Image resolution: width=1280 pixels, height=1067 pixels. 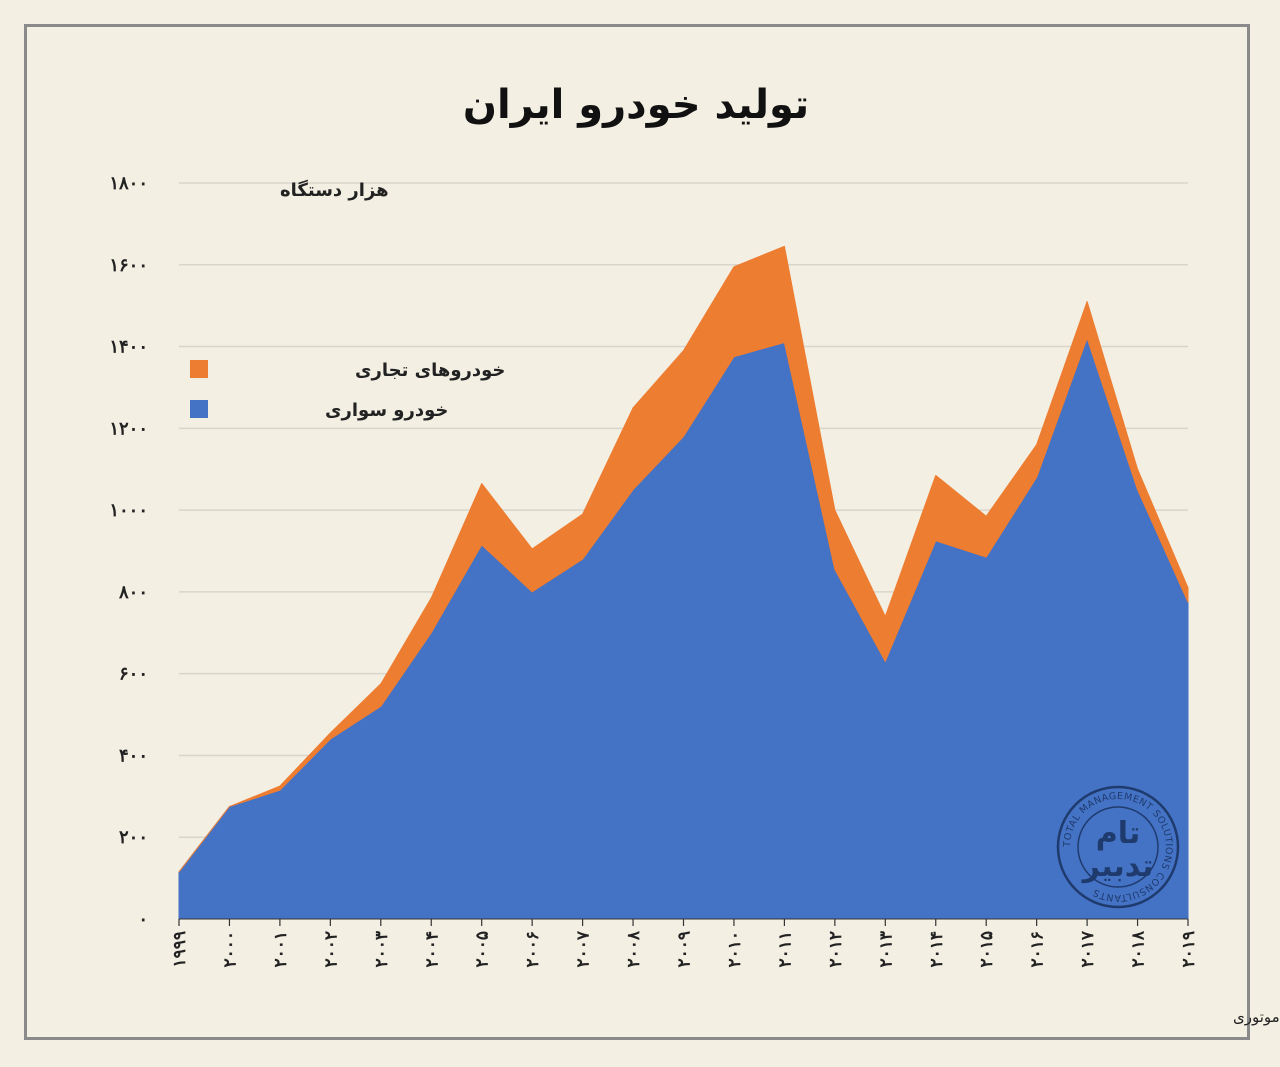 What do you see at coordinates (128, 265) in the screenshot?
I see `y-tick-label-1600: ۱۶۰۰` at bounding box center [128, 265].